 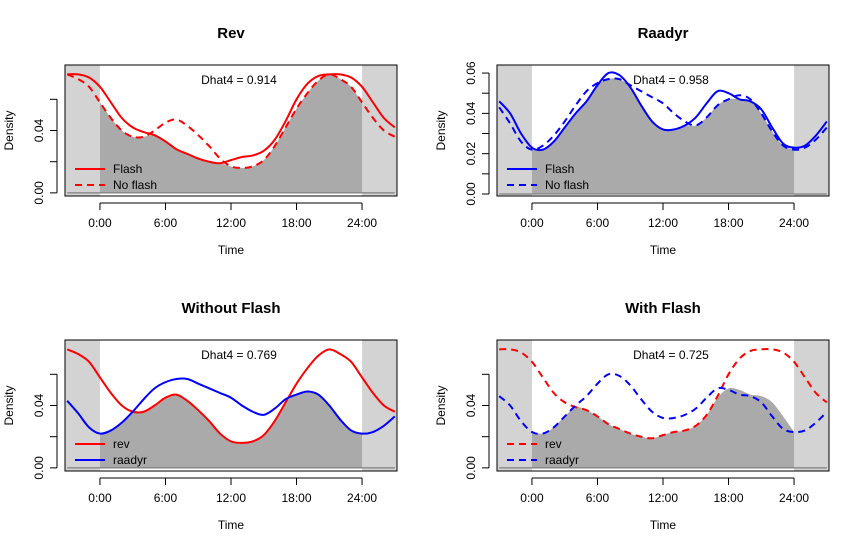 What do you see at coordinates (239, 355) in the screenshot?
I see `dhat-annotation: Dhat4 = 0.769` at bounding box center [239, 355].